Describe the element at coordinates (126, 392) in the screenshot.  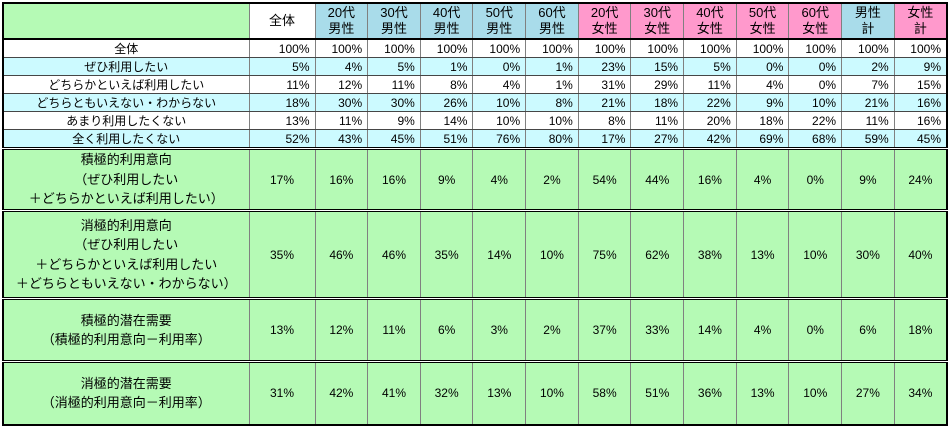
I see `aggregate-row-label: 消極的潜在需要 （消極的利用意向－利用率）` at that location.